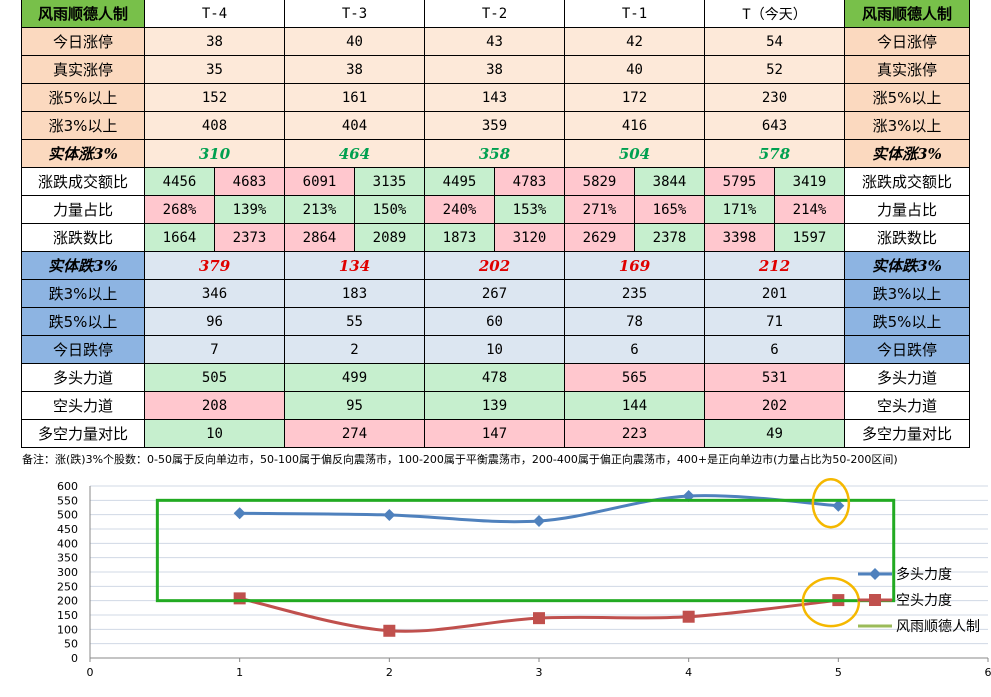 Image resolution: width=991 pixels, height=697 pixels. I want to click on table-cell: 147, so click(495, 434).